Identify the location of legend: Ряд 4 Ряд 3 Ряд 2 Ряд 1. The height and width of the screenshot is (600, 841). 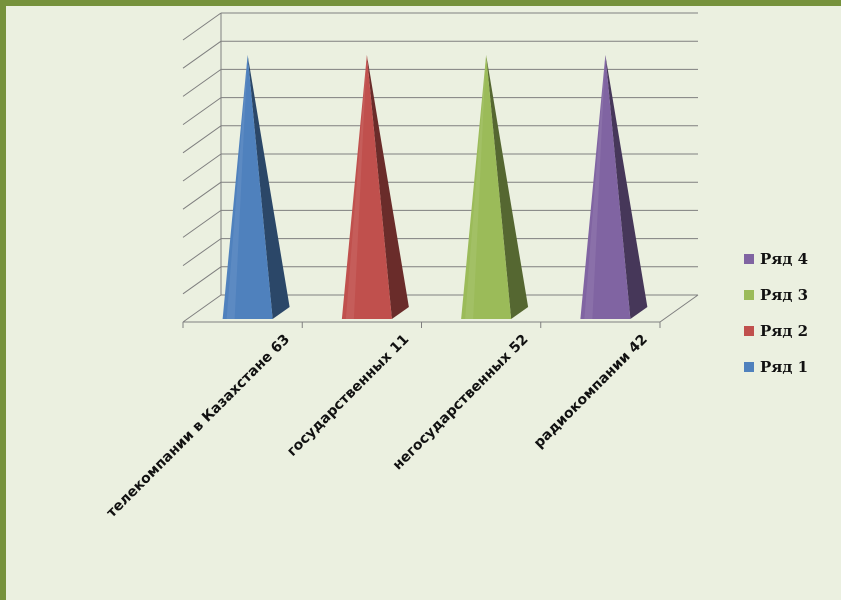
(776, 313).